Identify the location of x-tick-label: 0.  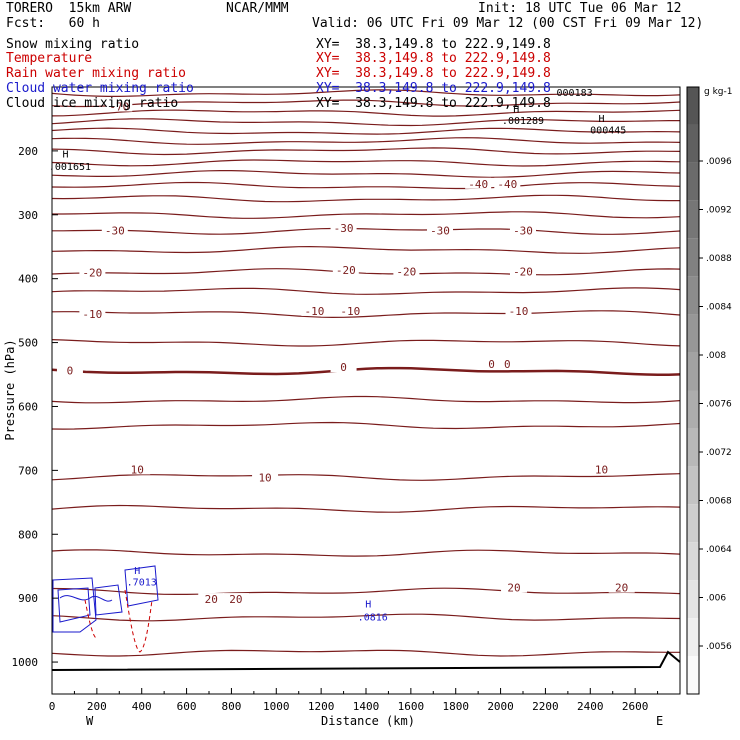
(52, 706).